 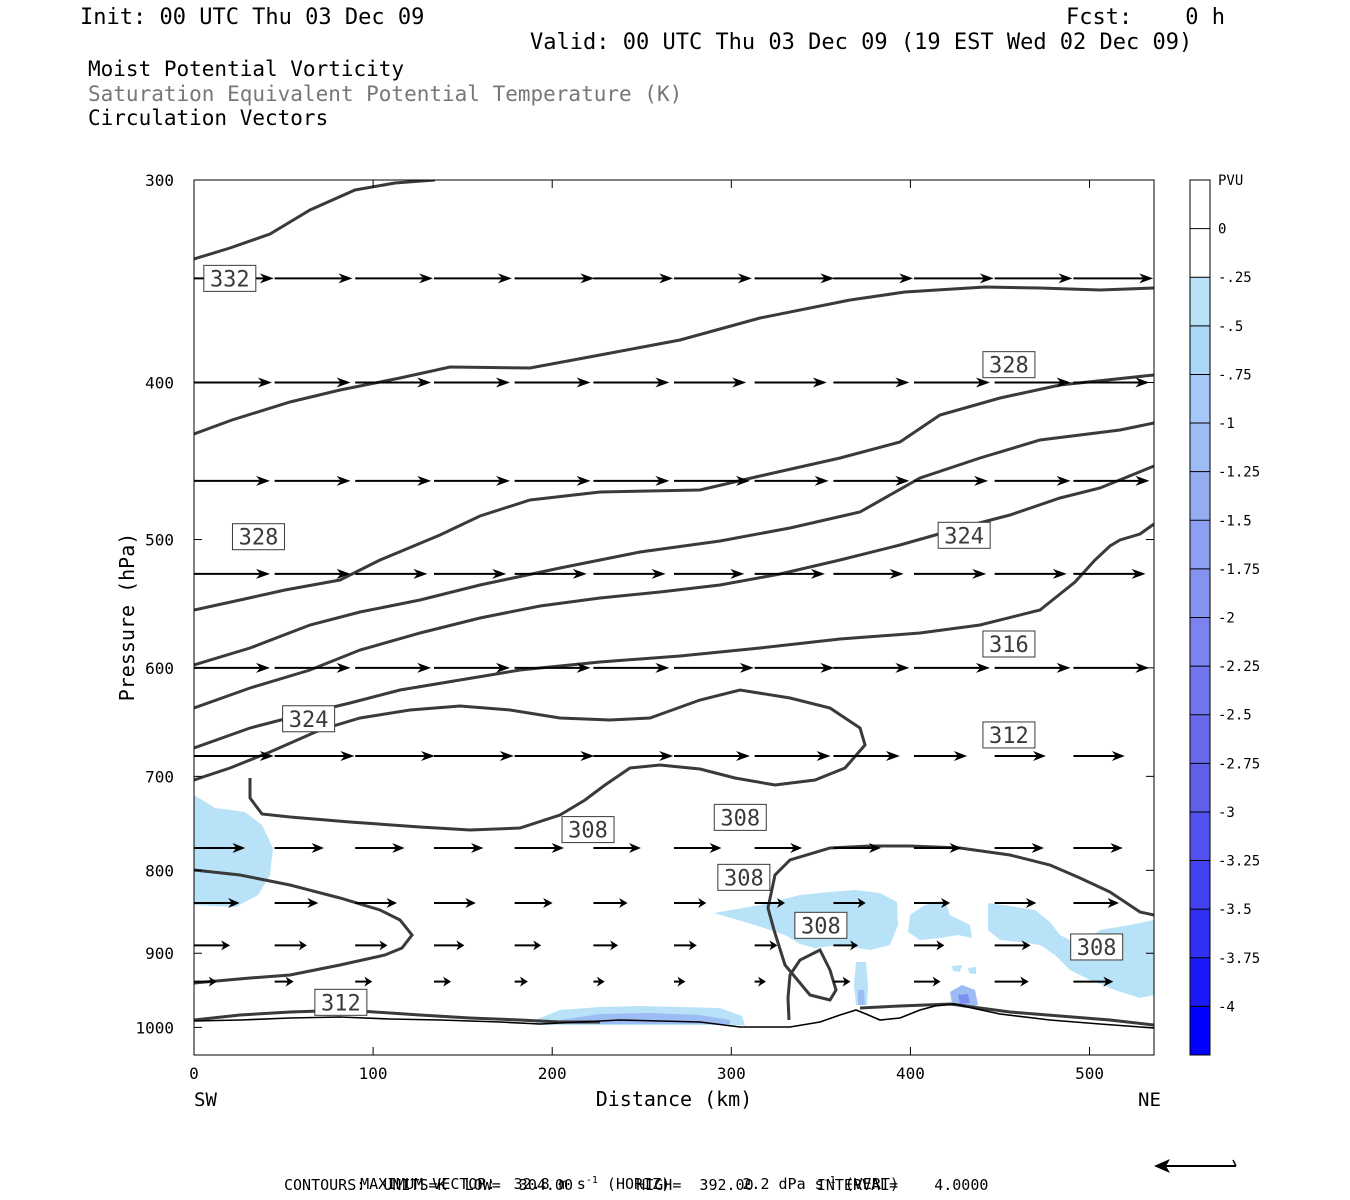 I want to click on colorbar-tick-label: -1.75, so click(x=1239, y=570).